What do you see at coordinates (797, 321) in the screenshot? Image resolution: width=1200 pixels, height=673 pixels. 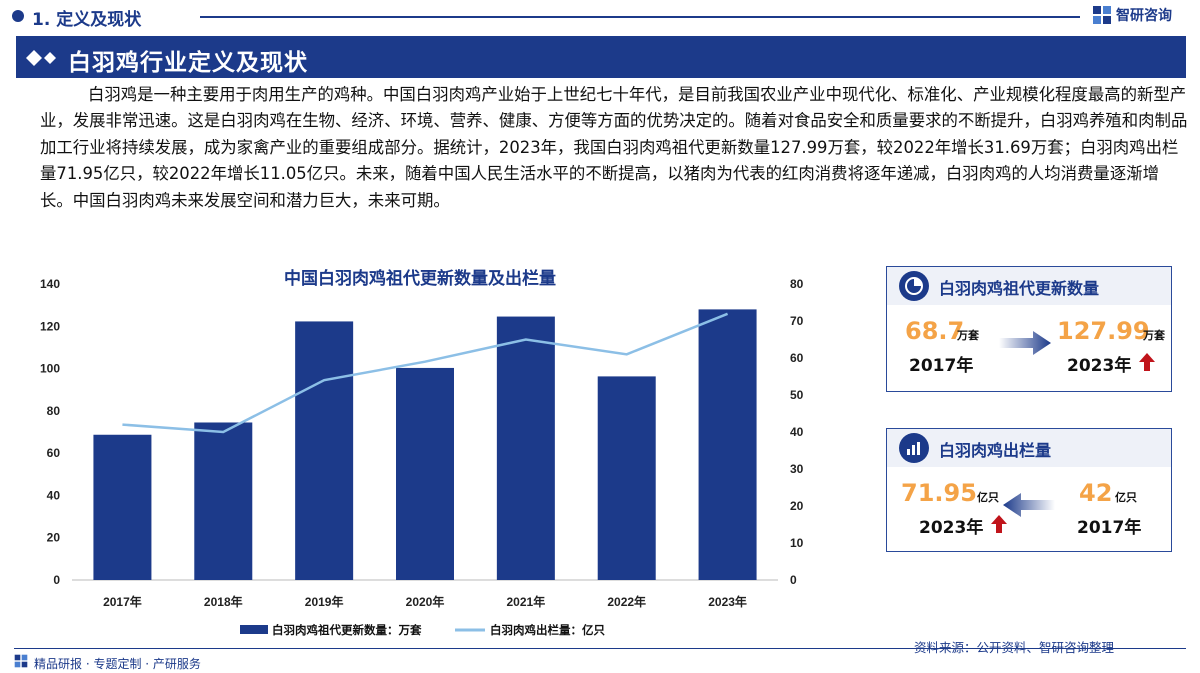 I see `y-right-tick-label: 70` at bounding box center [797, 321].